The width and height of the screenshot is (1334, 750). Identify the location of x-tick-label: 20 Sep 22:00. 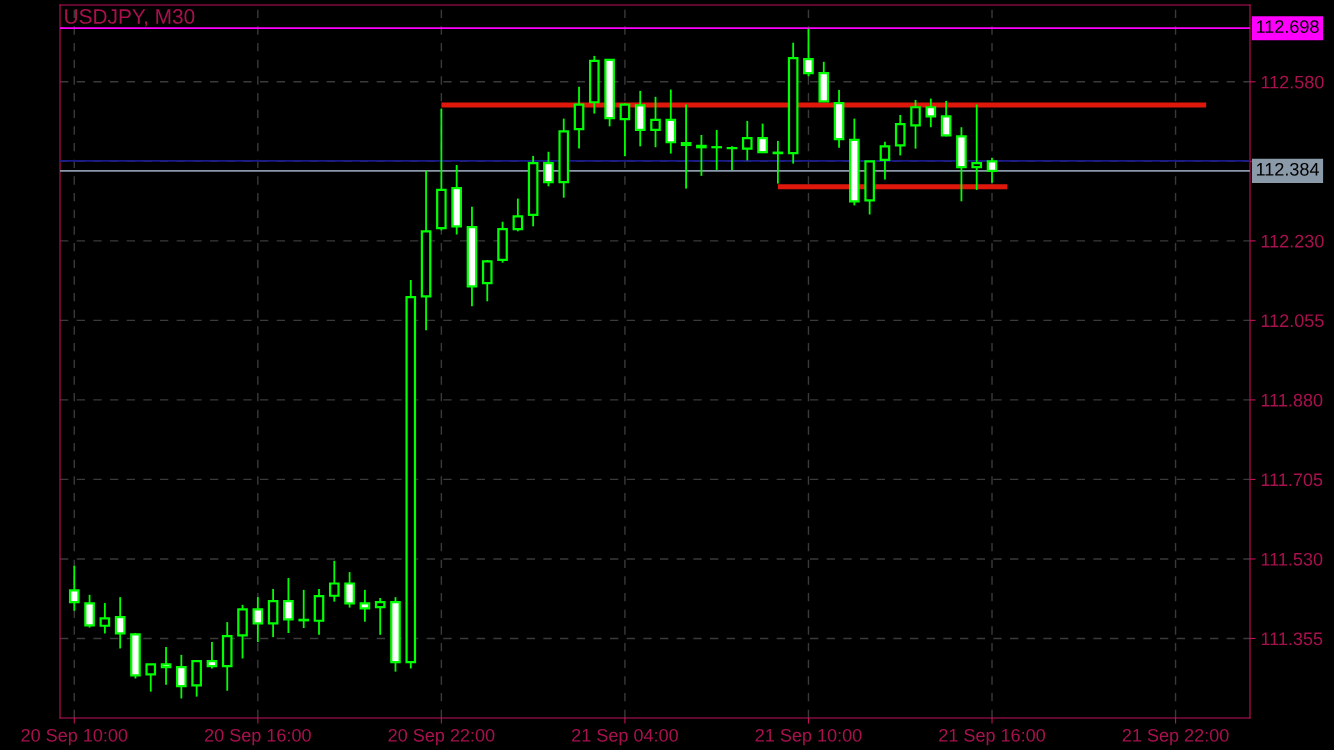
(441, 737).